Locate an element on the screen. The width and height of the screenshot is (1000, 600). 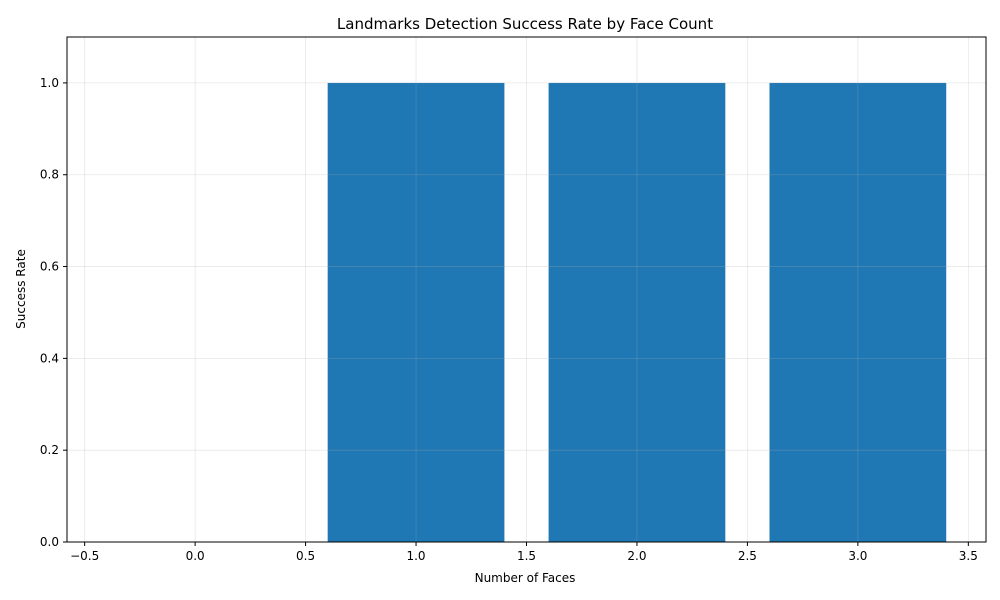
x-tick-label-5: 2.0 is located at coordinates (636, 556).